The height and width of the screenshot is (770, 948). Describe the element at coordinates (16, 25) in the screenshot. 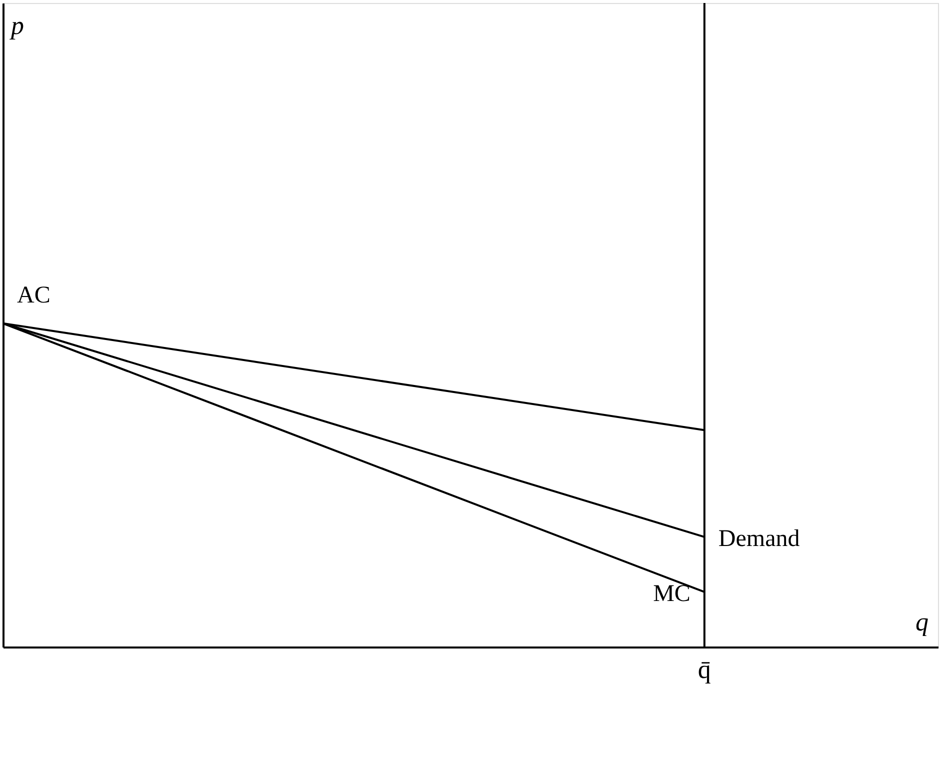

I see `text: p` at that location.